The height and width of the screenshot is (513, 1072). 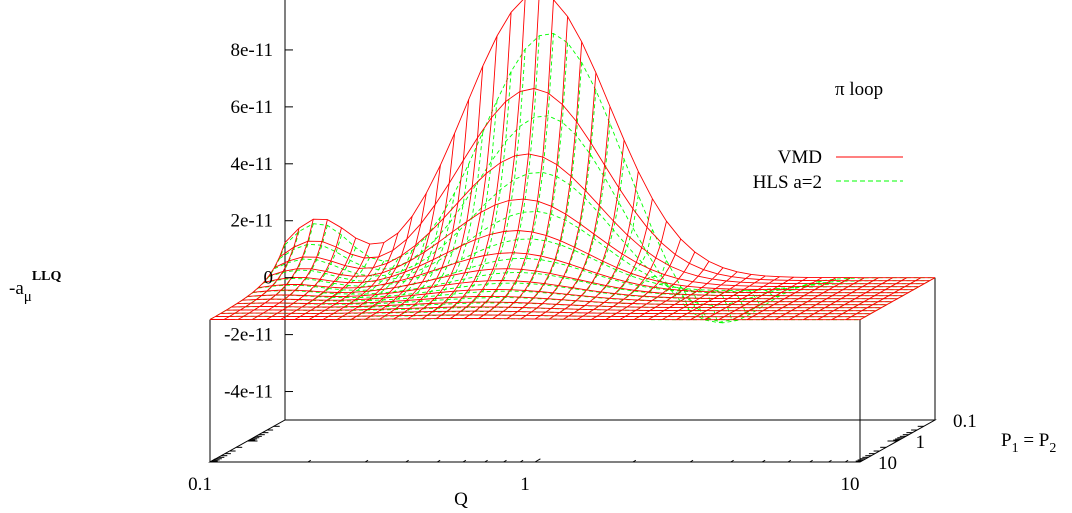 What do you see at coordinates (248, 335) in the screenshot?
I see `z-tick-label: -2e-11` at bounding box center [248, 335].